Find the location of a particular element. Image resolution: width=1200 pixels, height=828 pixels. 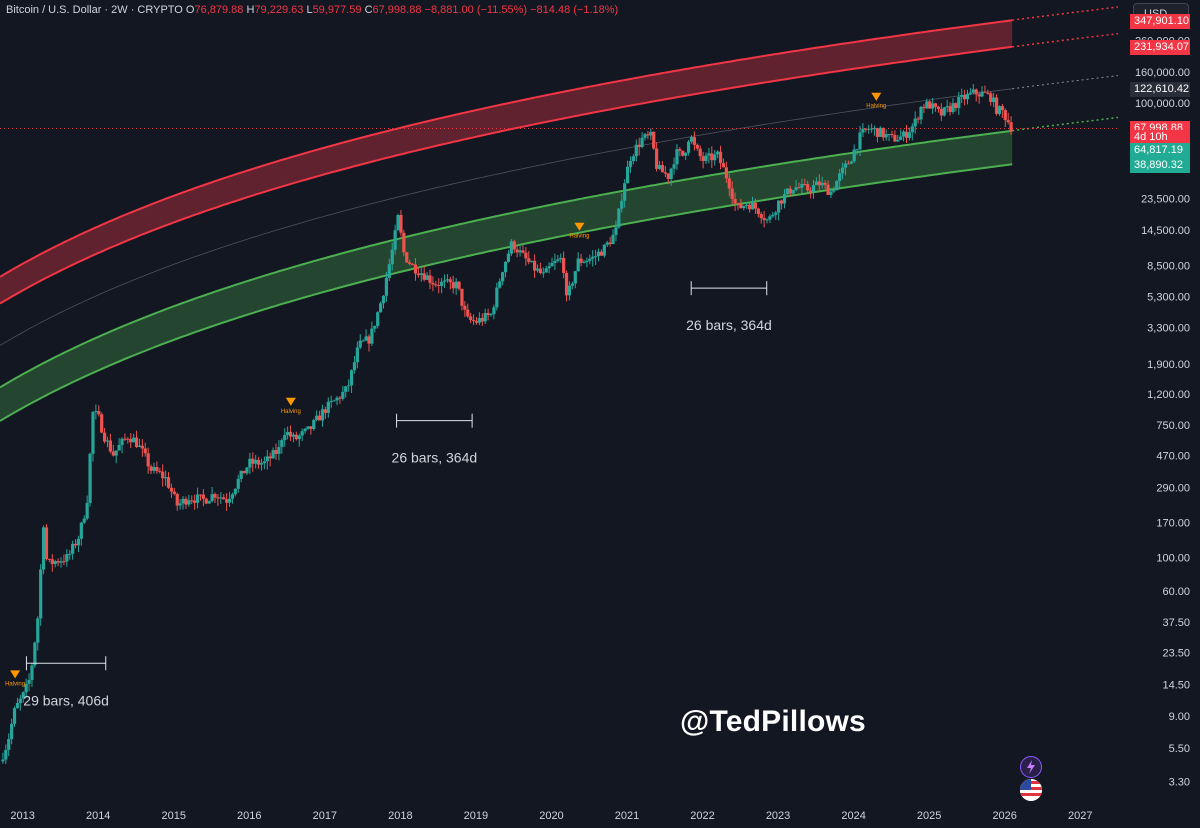

y-tick-label: 160,000.00 is located at coordinates (1162, 73).